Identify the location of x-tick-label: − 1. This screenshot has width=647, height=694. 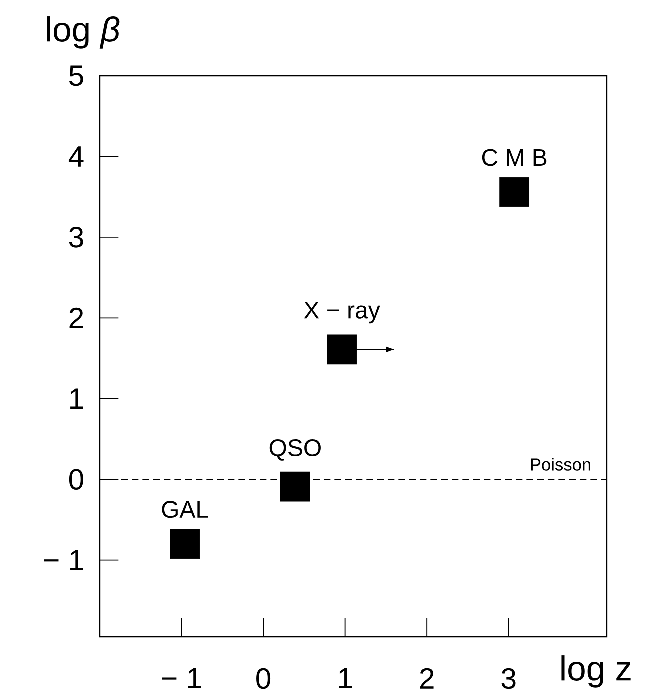
(182, 678).